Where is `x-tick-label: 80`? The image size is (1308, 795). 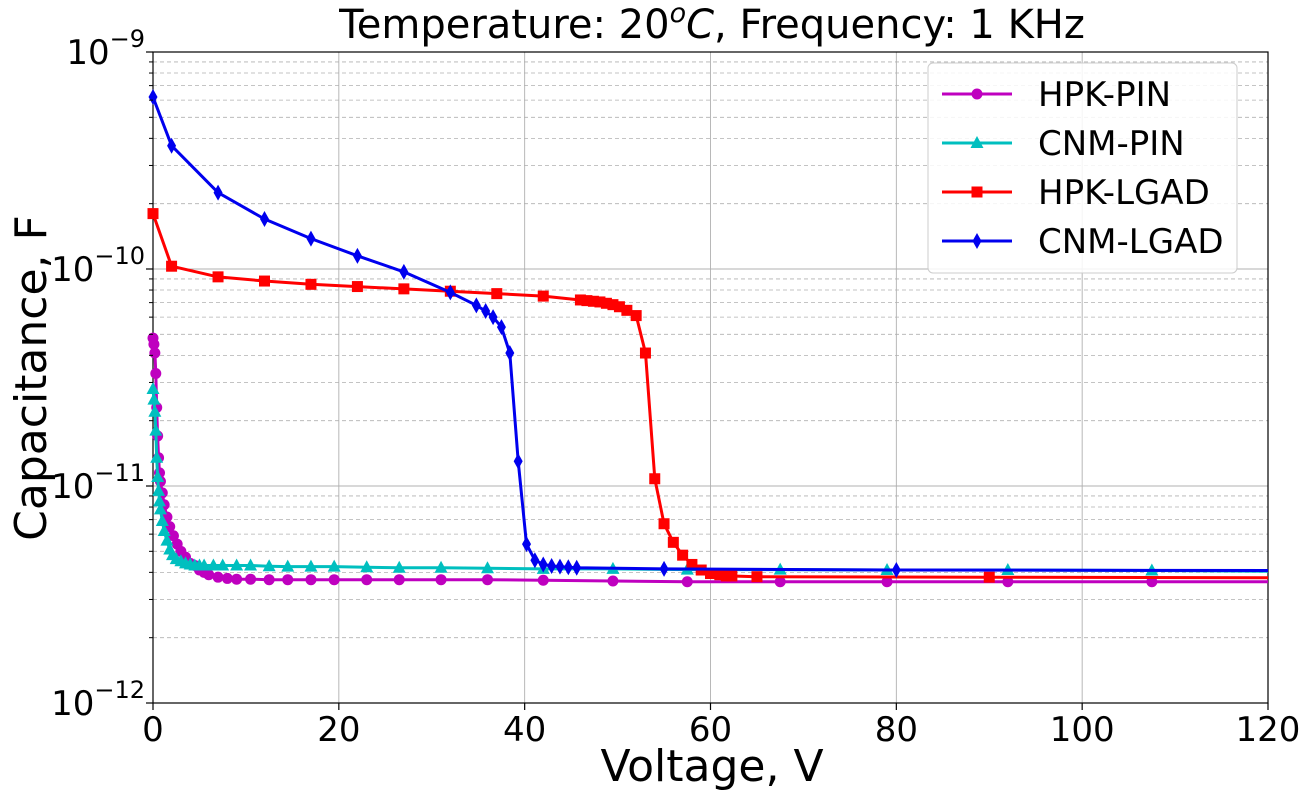 x-tick-label: 80 is located at coordinates (896, 730).